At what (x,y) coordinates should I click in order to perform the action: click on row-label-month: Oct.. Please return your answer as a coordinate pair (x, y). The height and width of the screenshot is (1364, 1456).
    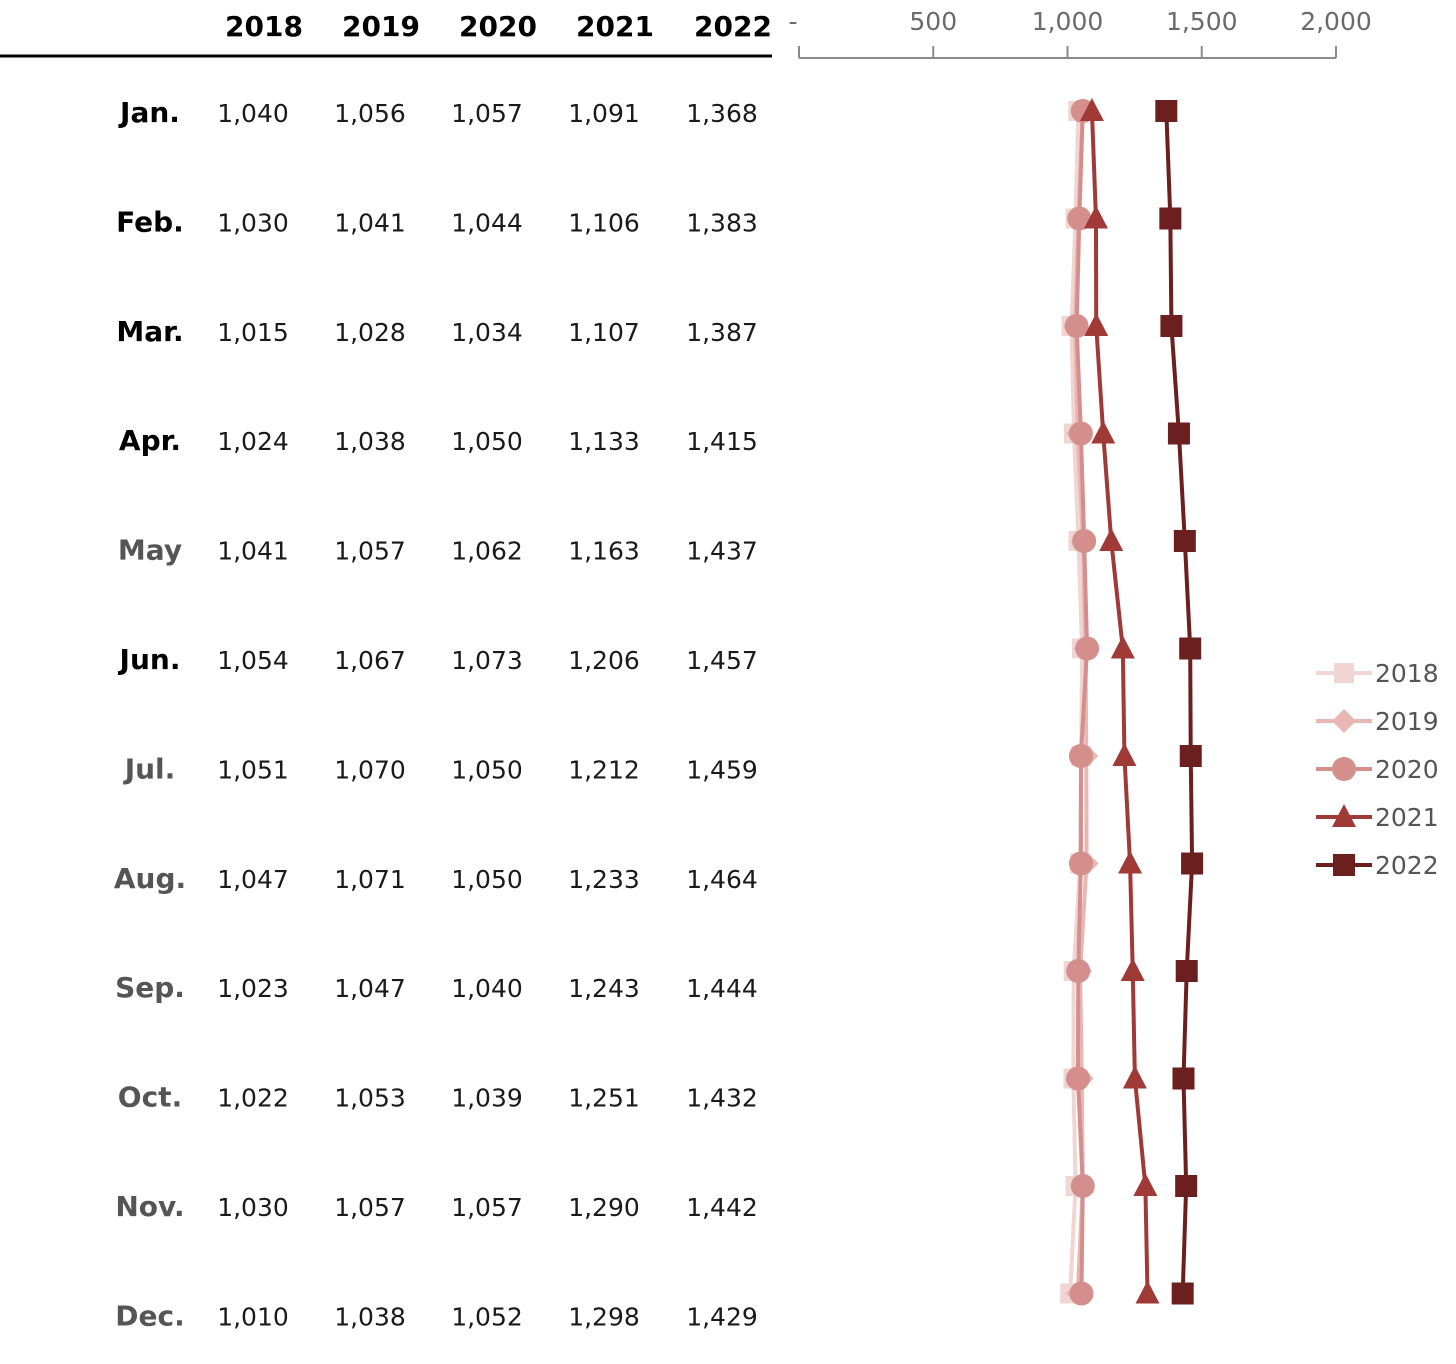
    Looking at the image, I should click on (150, 1097).